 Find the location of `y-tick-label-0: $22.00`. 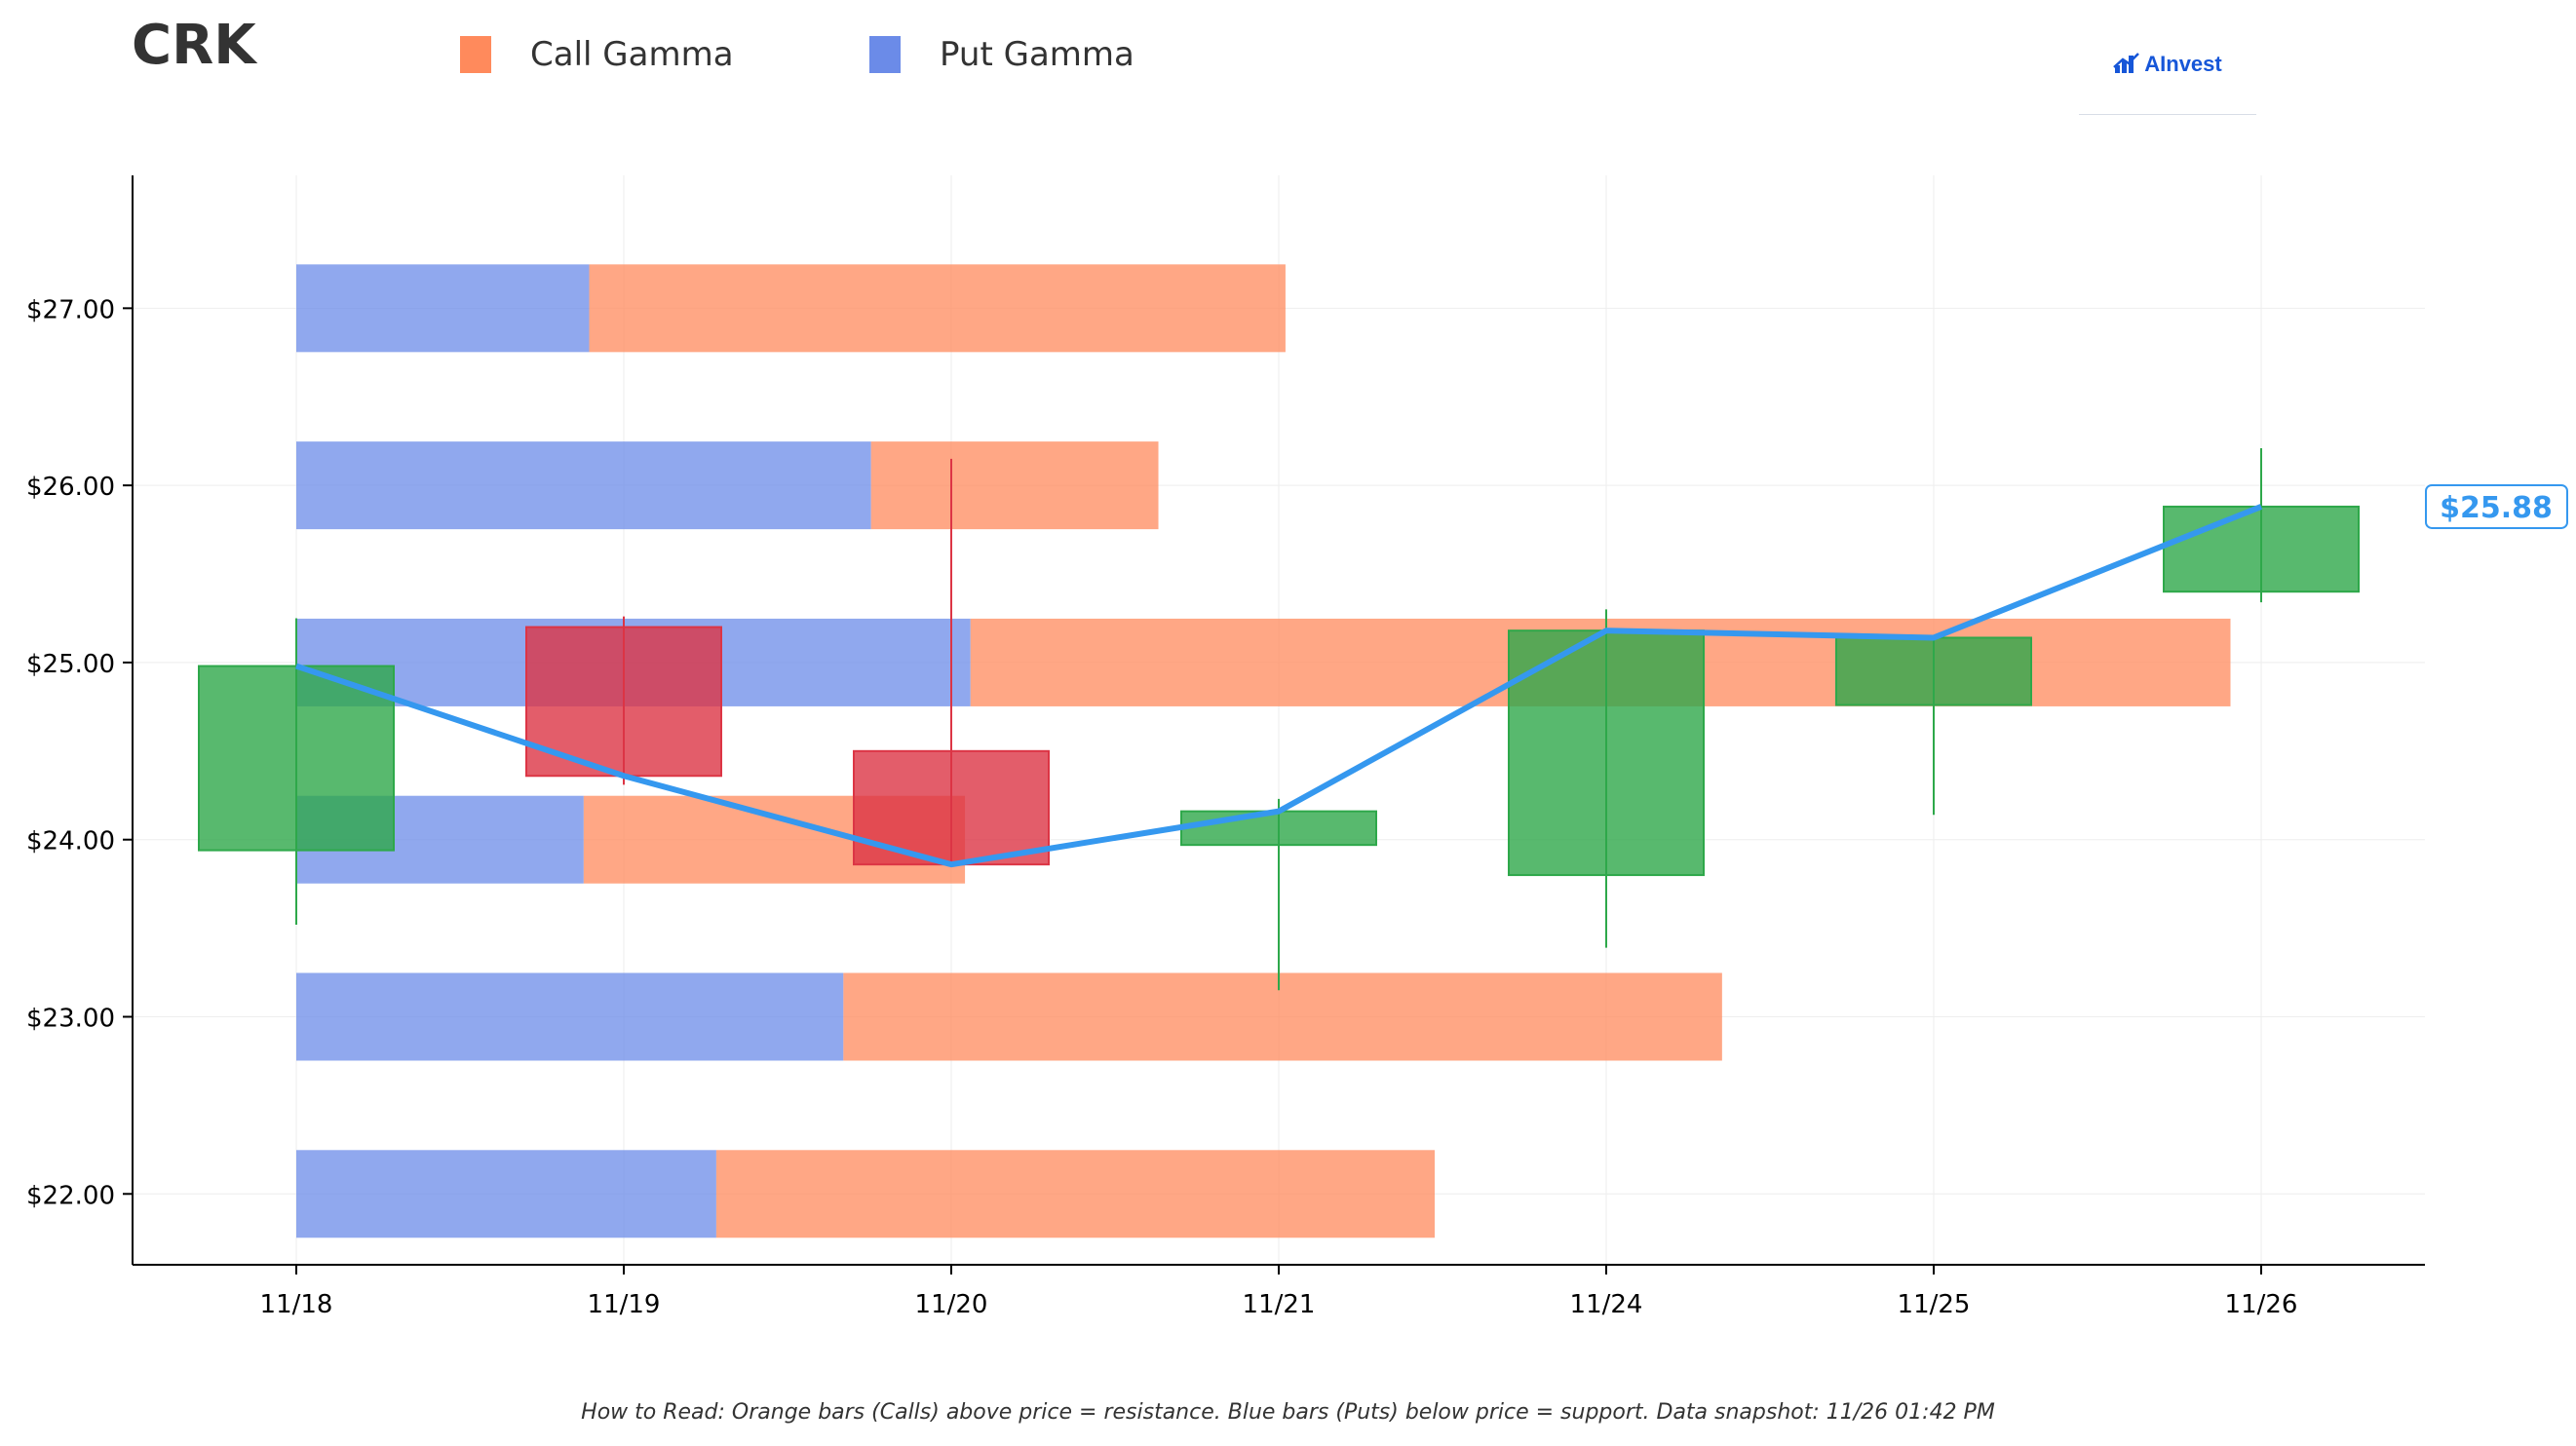

y-tick-label-0: $22.00 is located at coordinates (70, 1195).